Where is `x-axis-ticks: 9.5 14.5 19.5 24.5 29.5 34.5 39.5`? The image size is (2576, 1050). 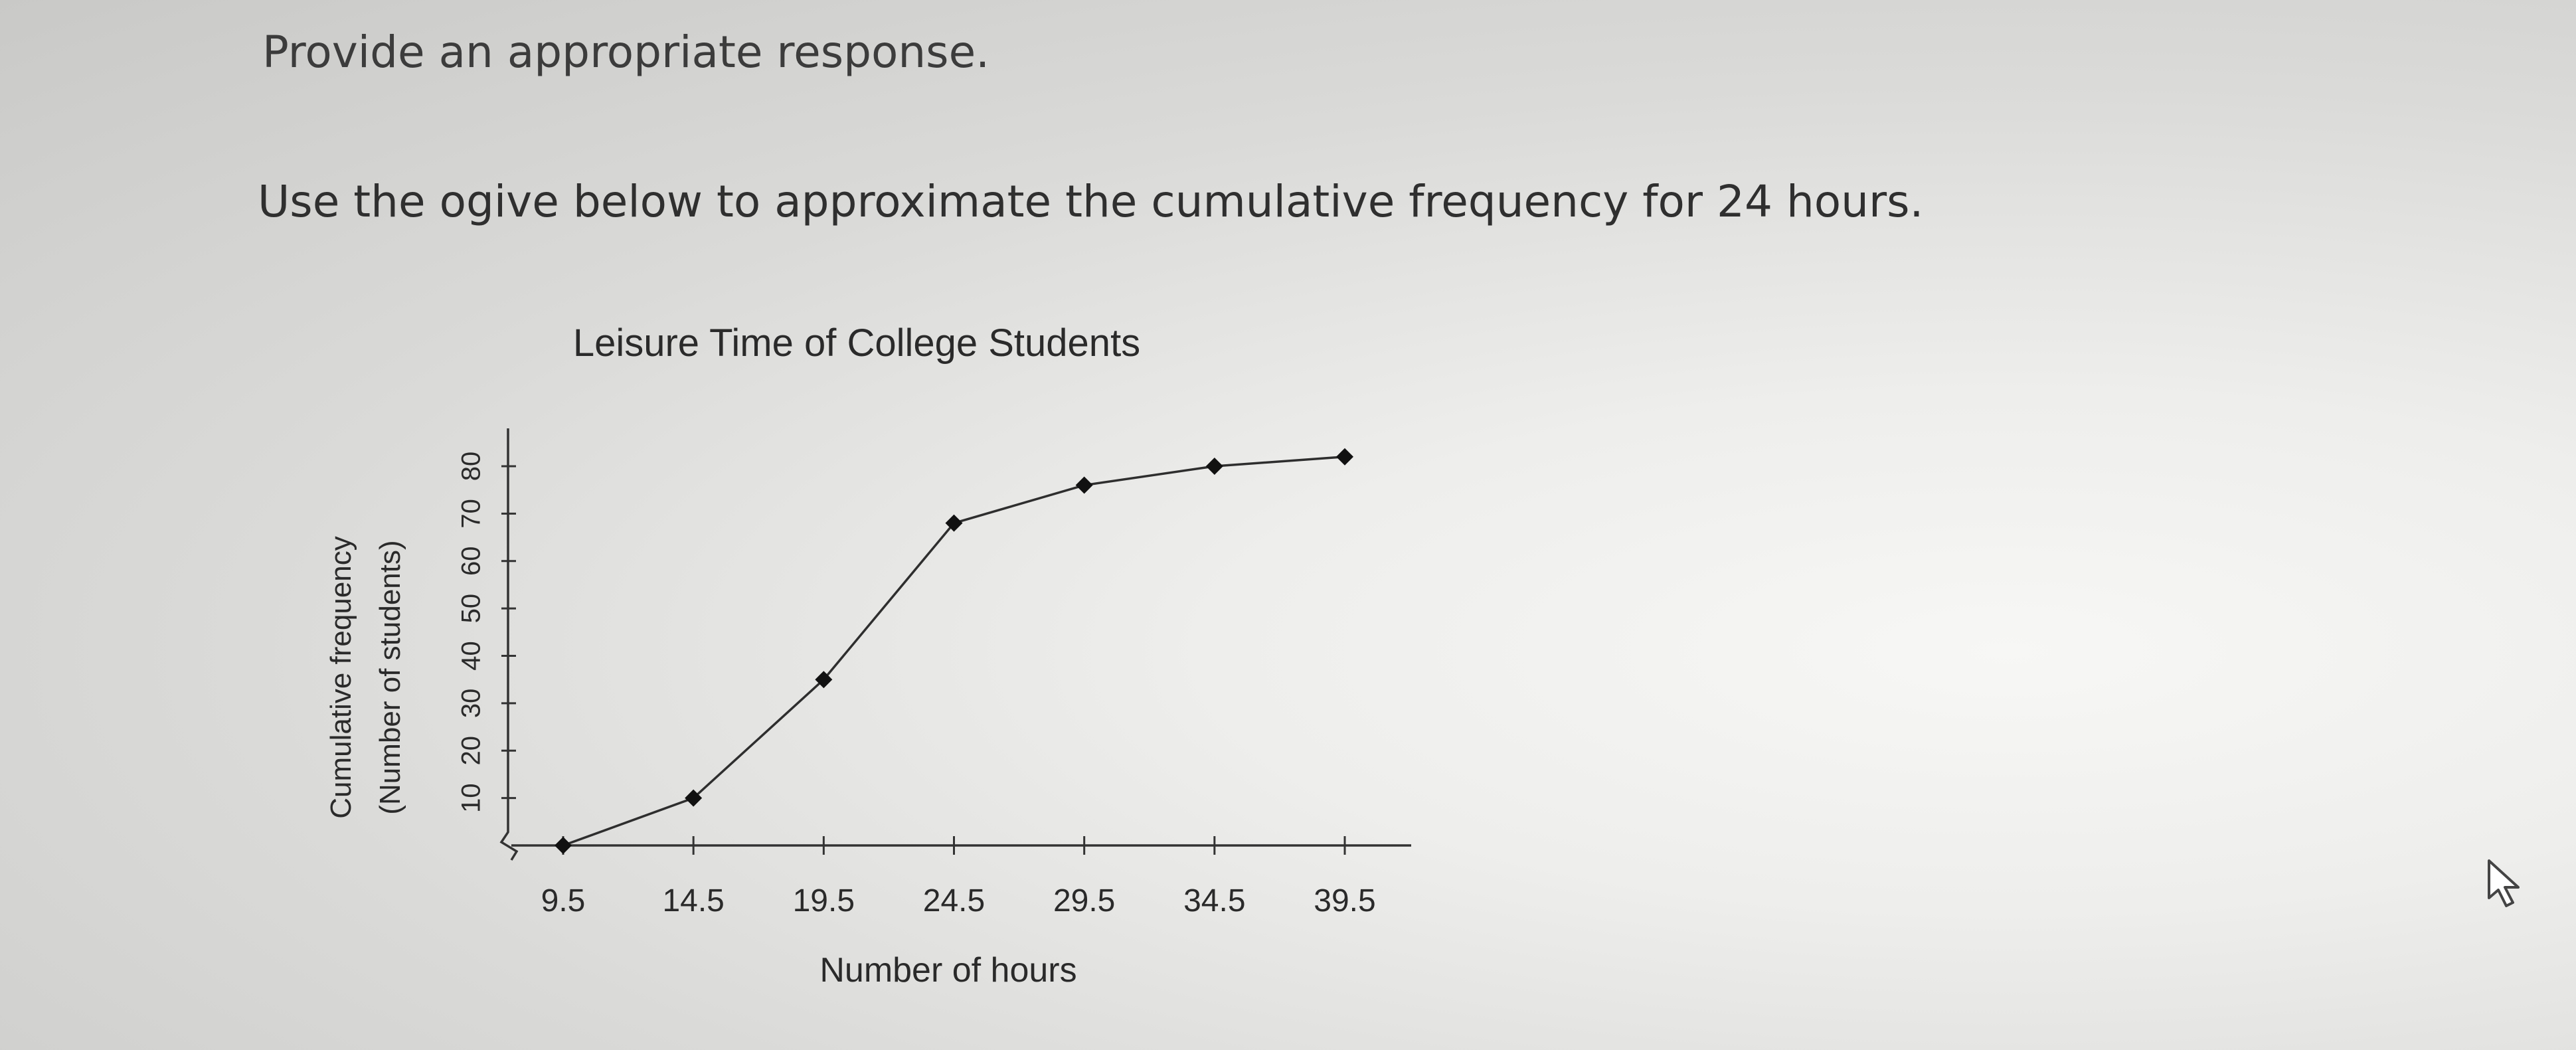 x-axis-ticks: 9.5 14.5 19.5 24.5 29.5 34.5 39.5 is located at coordinates (958, 878).